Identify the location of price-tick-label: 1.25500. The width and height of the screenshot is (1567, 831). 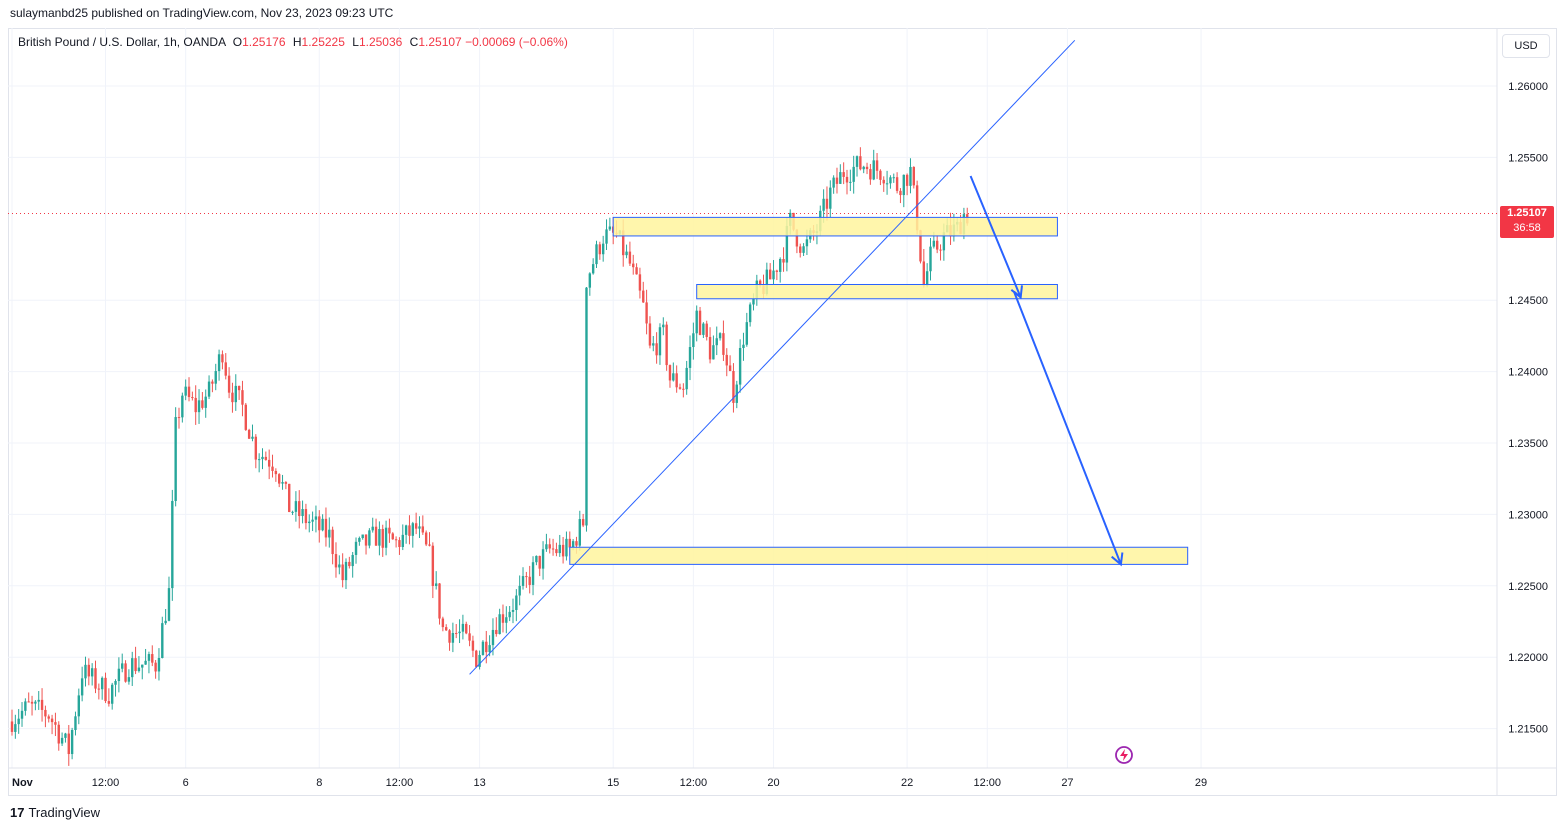
(1528, 158).